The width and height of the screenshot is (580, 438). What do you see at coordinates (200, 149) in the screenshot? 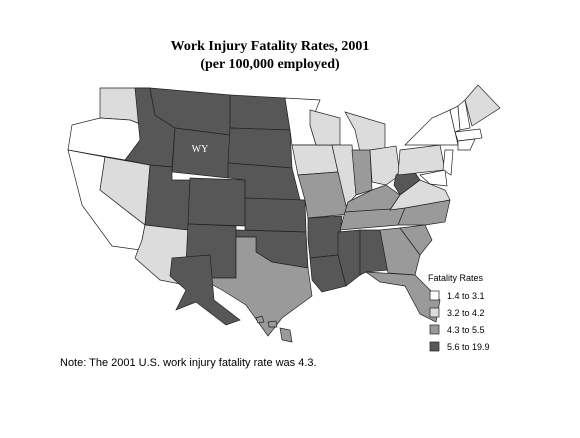
I see `state-label: WY` at bounding box center [200, 149].